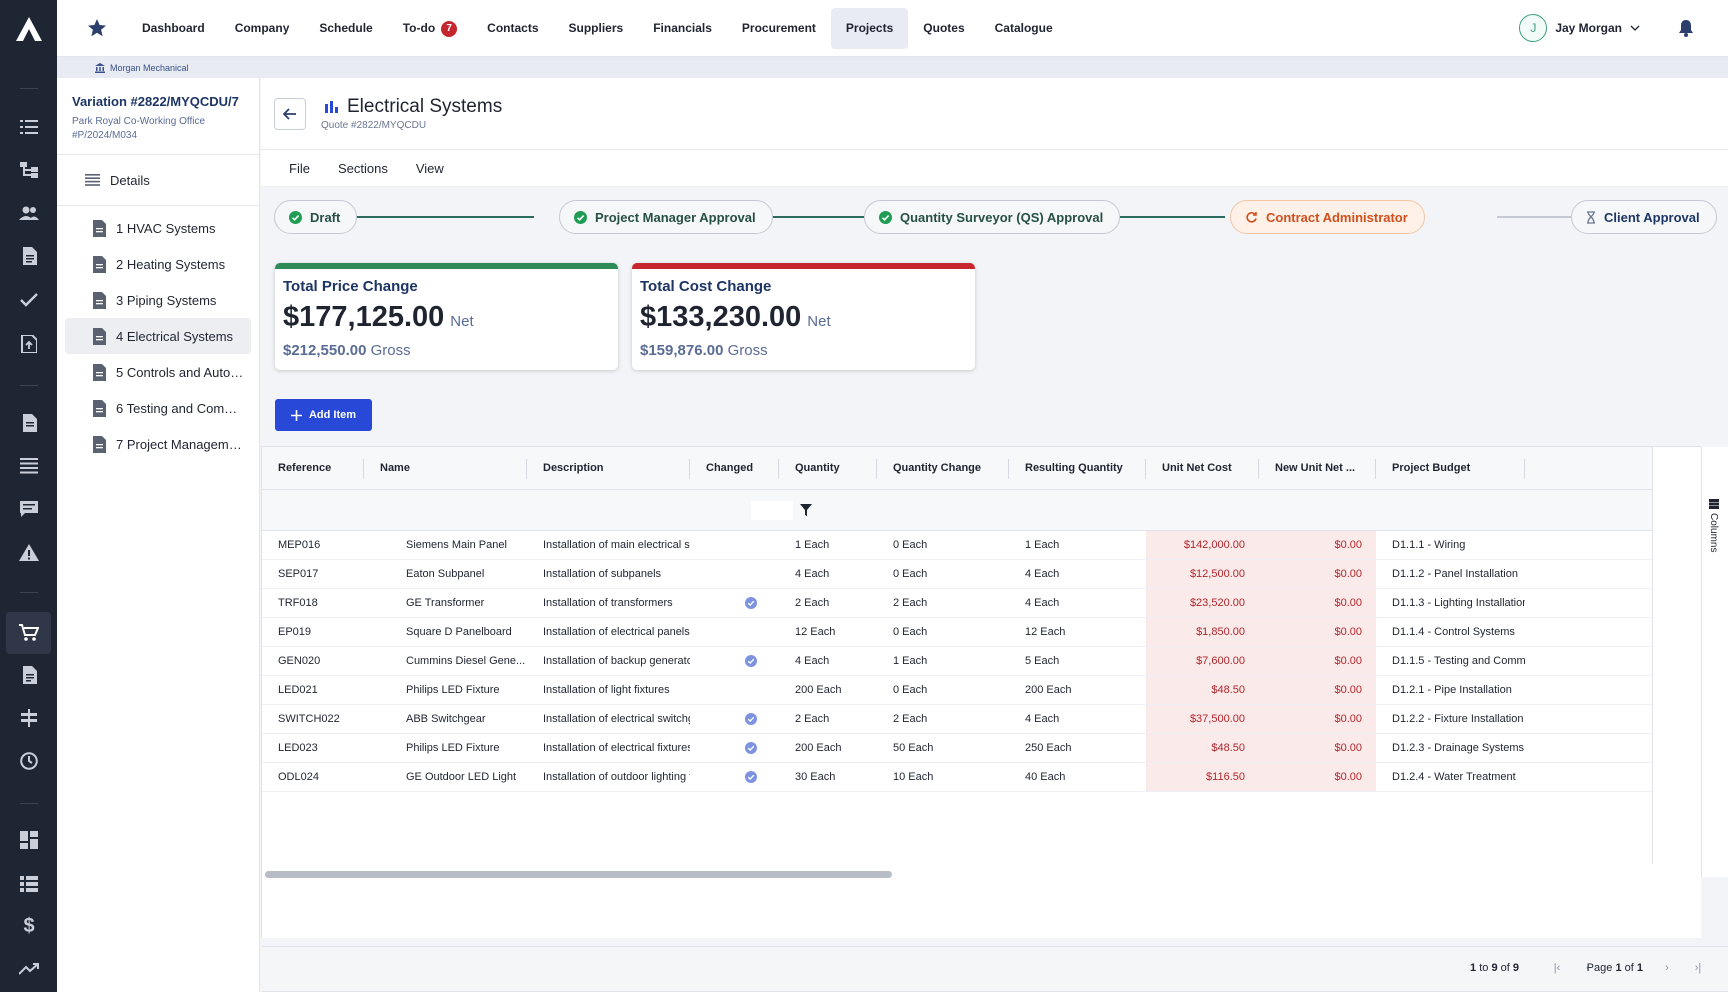 Image resolution: width=1728 pixels, height=992 pixels. What do you see at coordinates (29, 552) in the screenshot?
I see `warning-icon` at bounding box center [29, 552].